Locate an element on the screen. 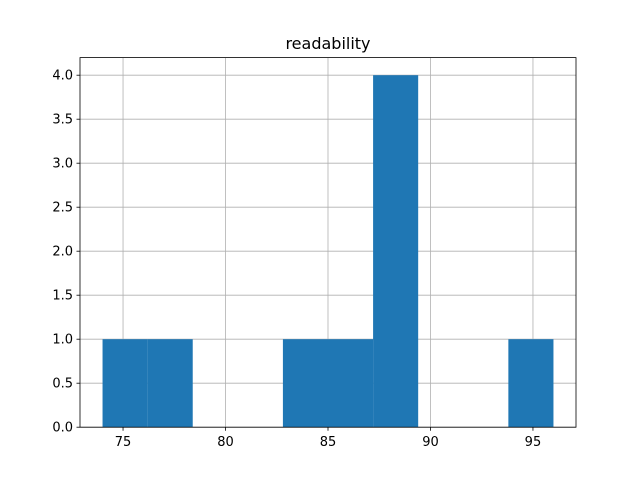 This screenshot has width=640, height=480. x-tick-label: 95 is located at coordinates (533, 442).